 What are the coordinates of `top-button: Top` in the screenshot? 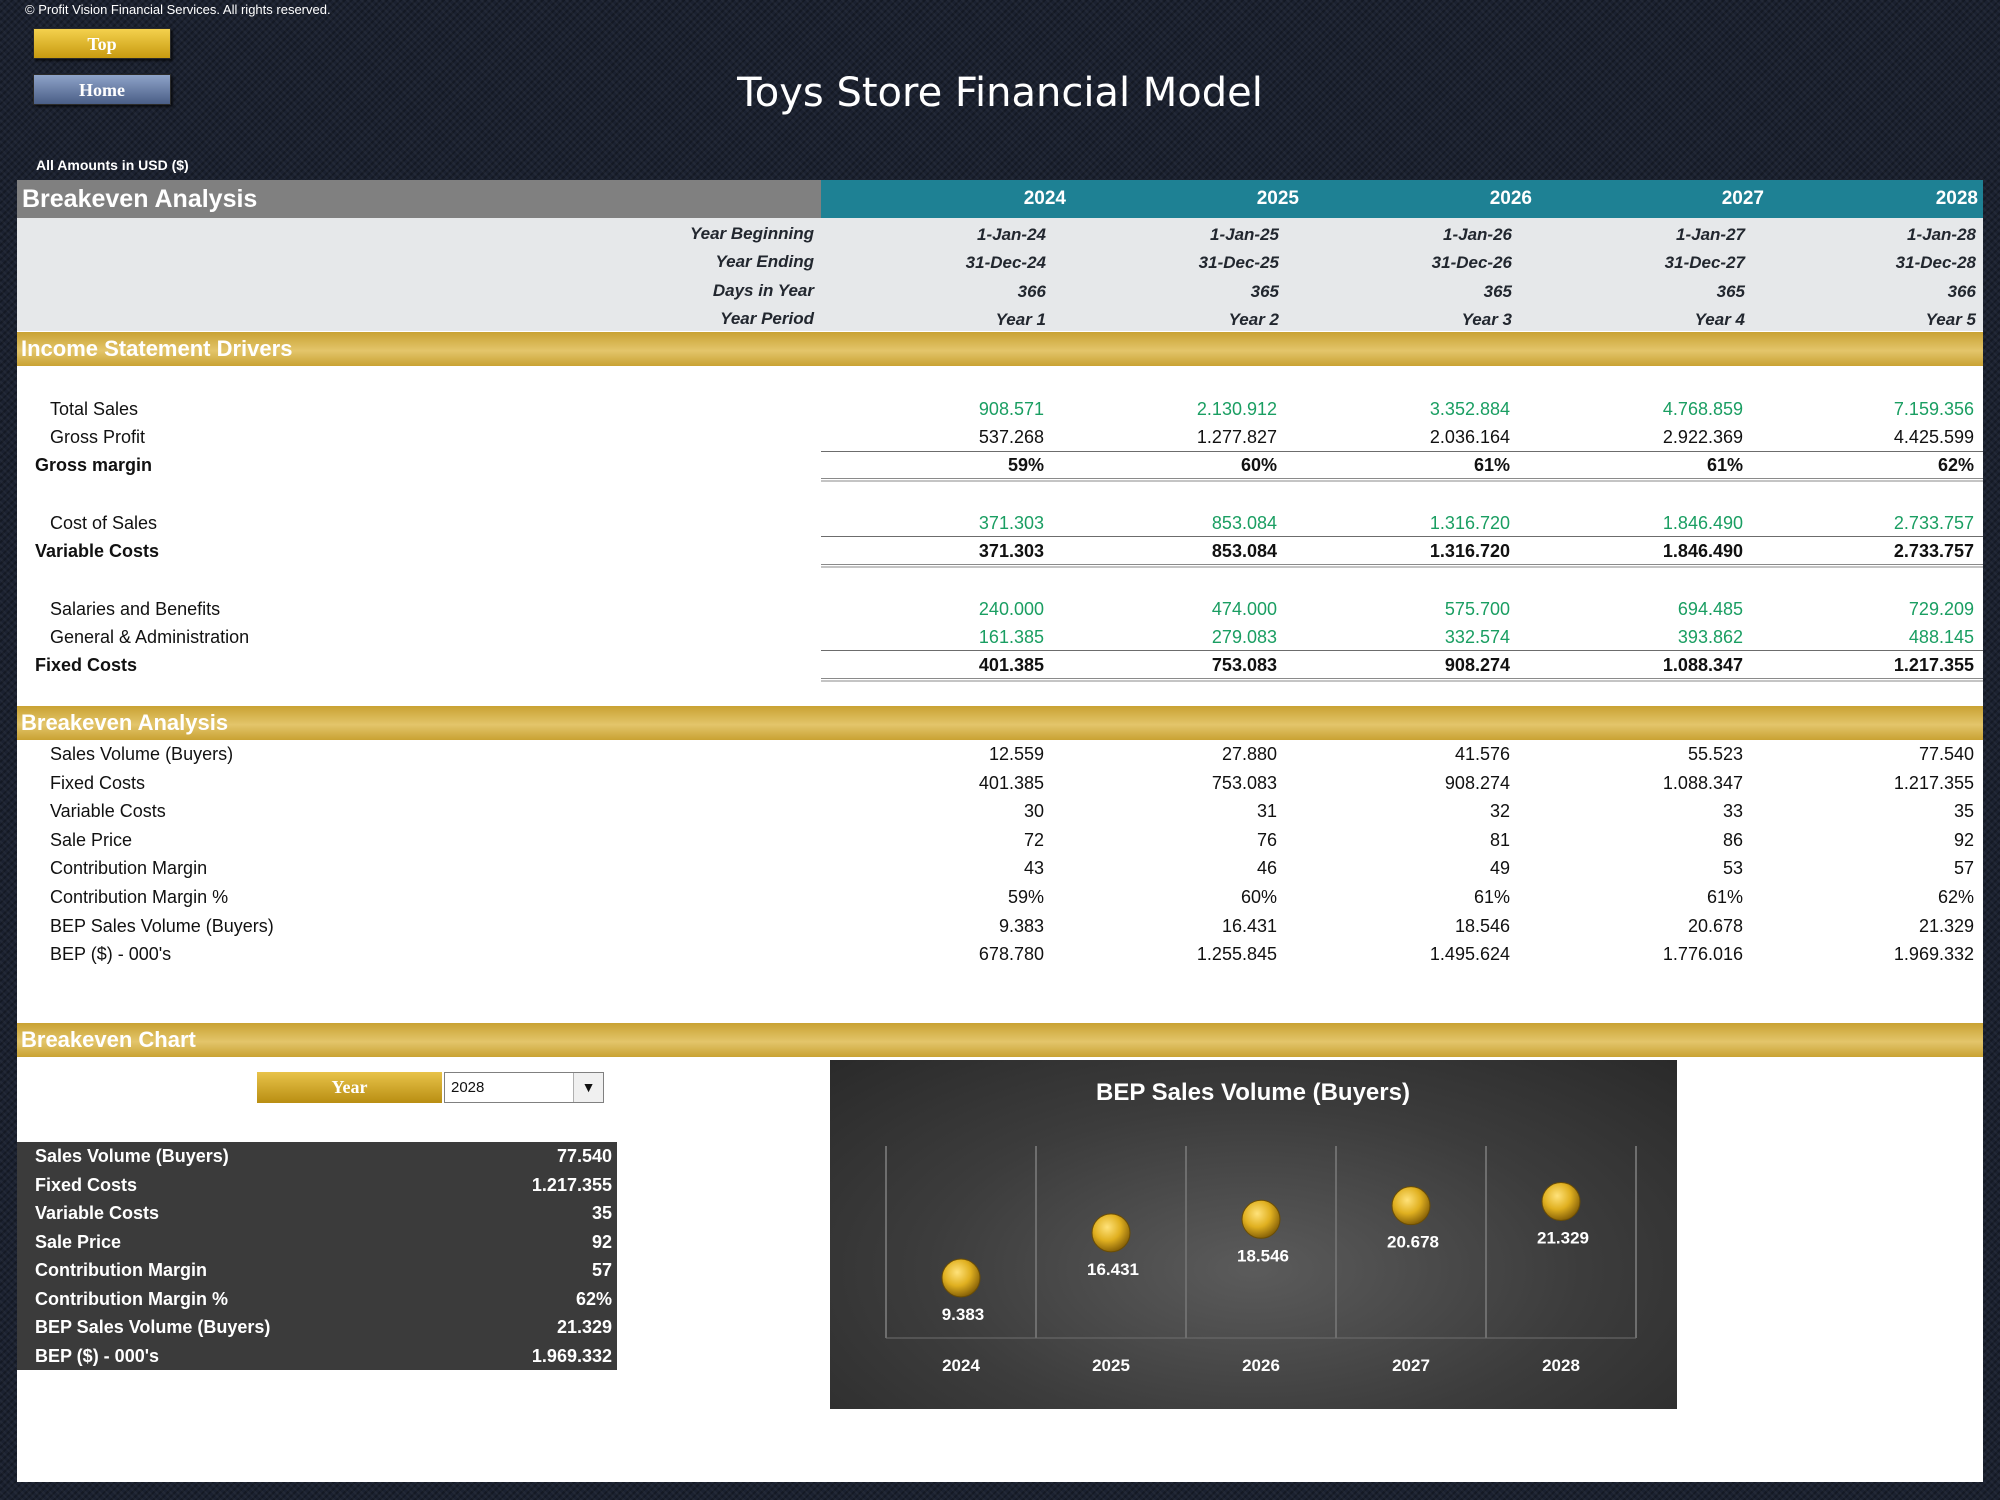 It's located at (102, 43).